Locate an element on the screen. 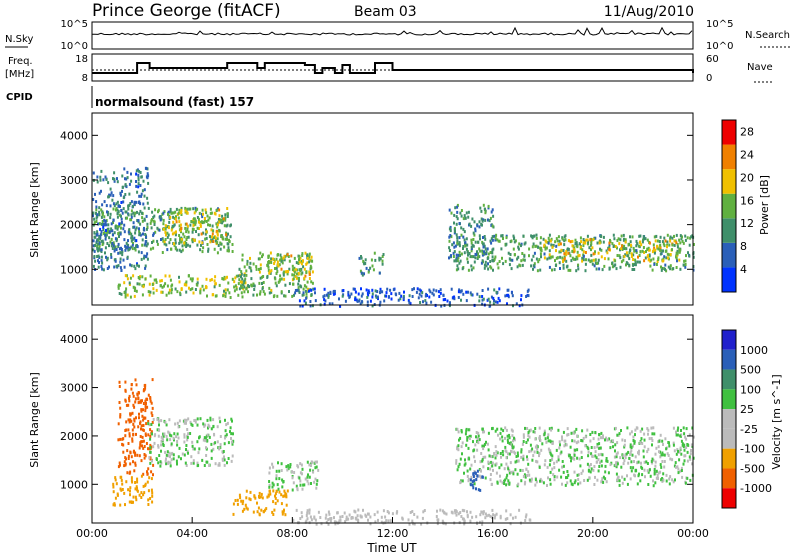 This screenshot has width=800, height=554. velocity-colorbar-tick-label: 1000 is located at coordinates (754, 350).